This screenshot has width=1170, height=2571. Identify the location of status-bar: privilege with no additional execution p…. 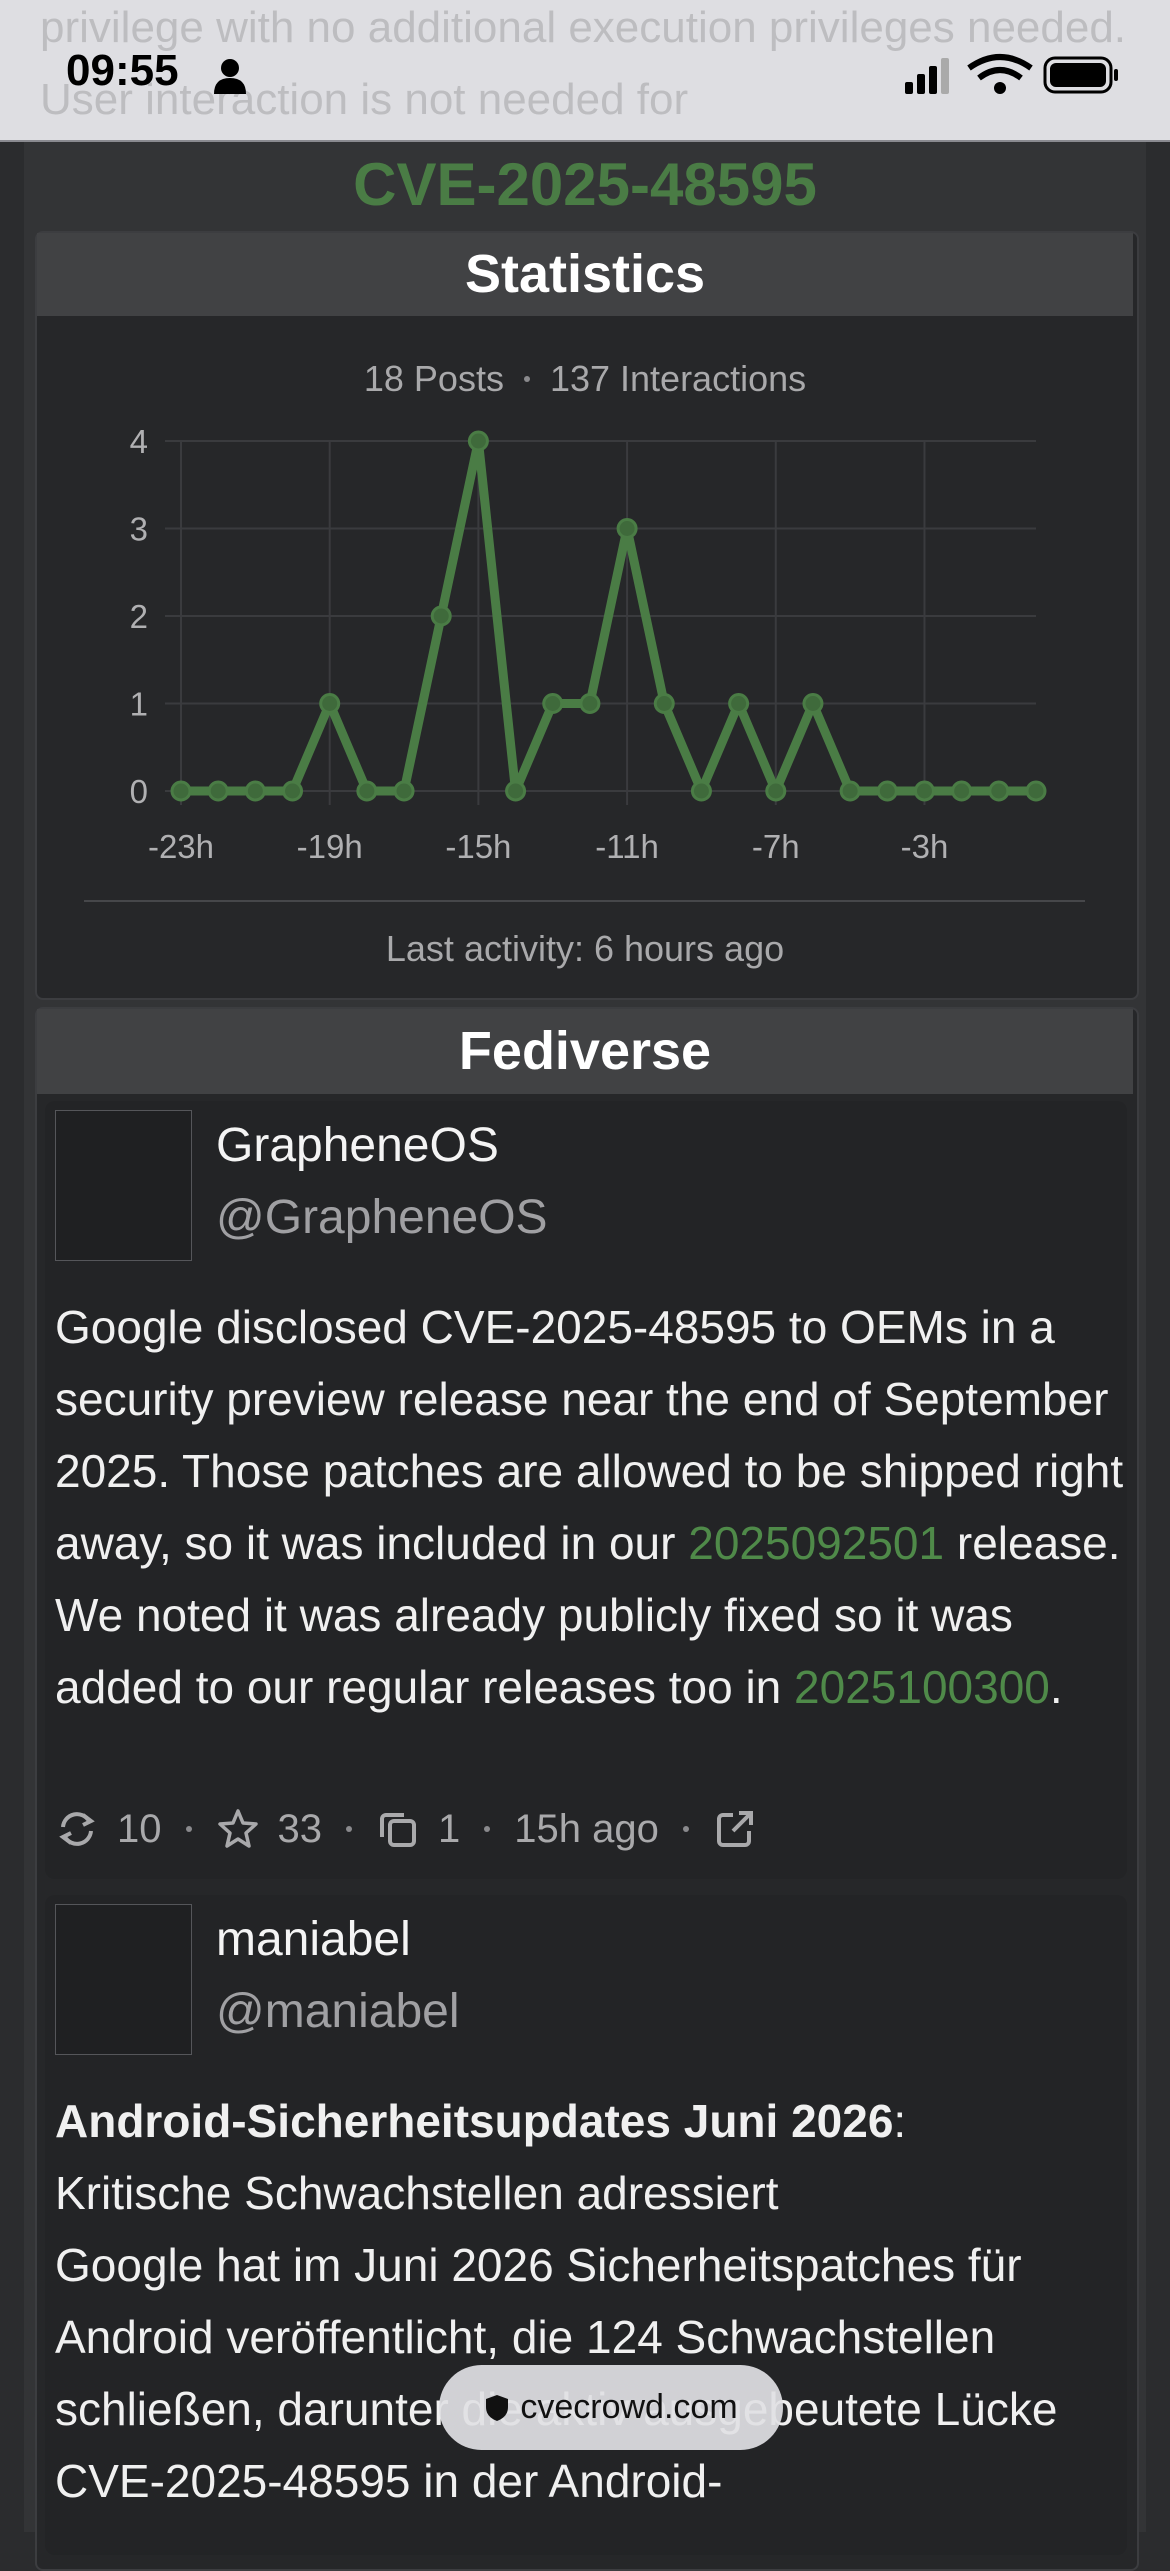
(585, 71).